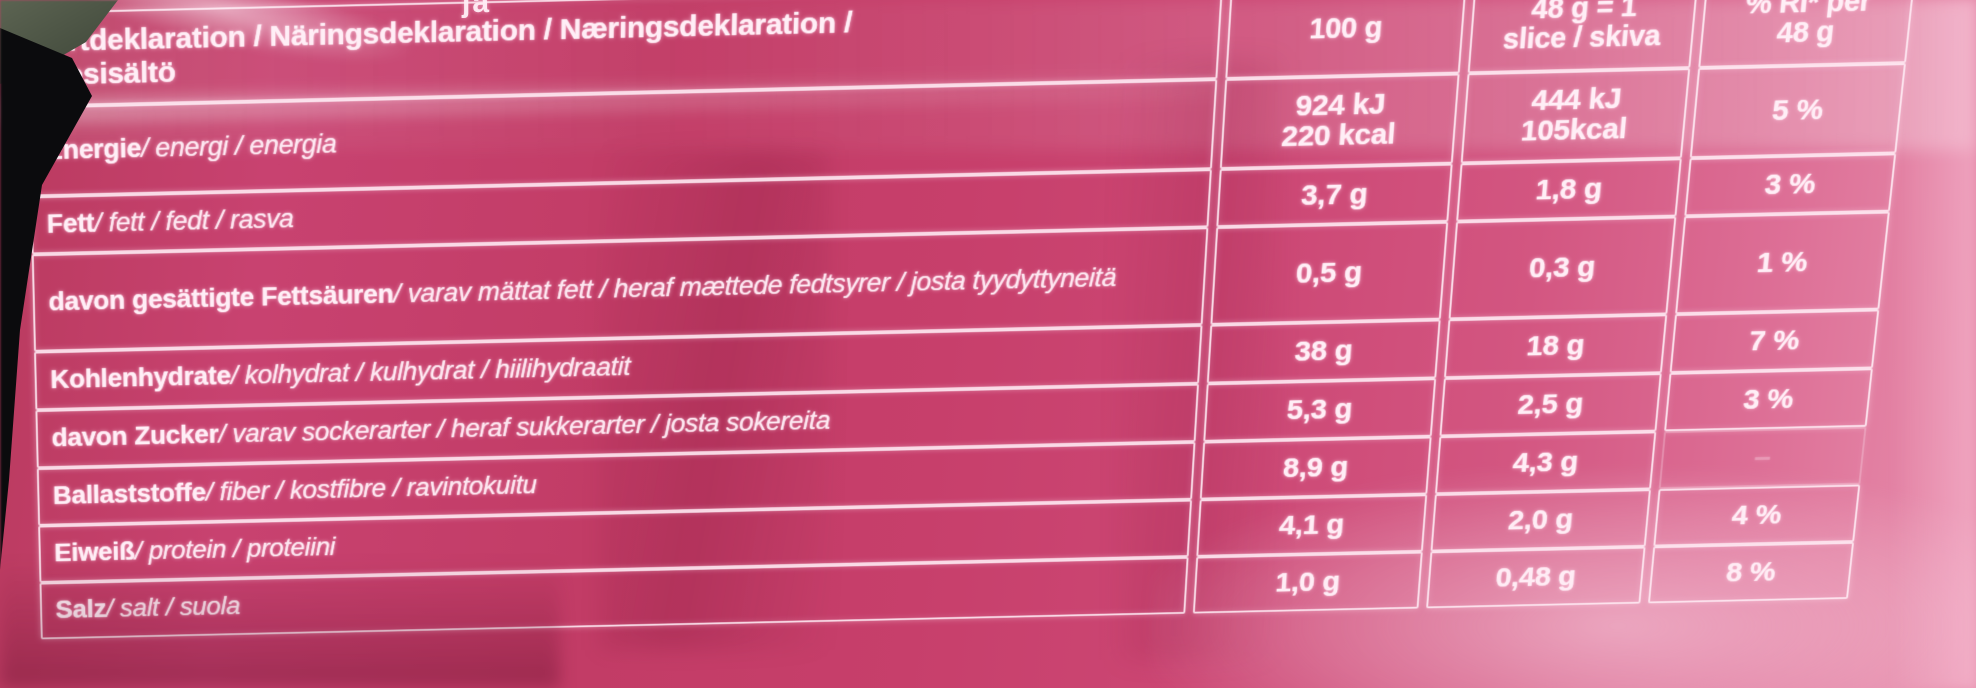 The width and height of the screenshot is (1976, 688). What do you see at coordinates (371, 488) in the screenshot?
I see `label-alt: / fiber / kostfibre / ravintokuitu` at bounding box center [371, 488].